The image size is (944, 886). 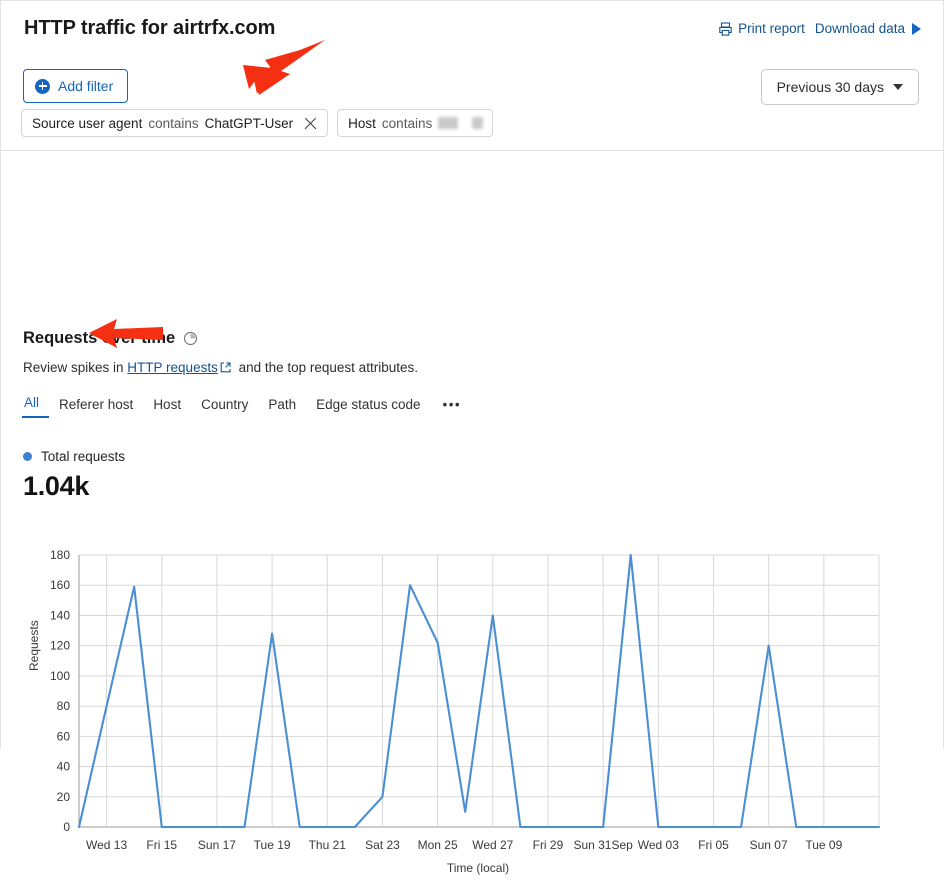 What do you see at coordinates (326, 367) in the screenshot?
I see `subtitle-suffix: and the top request attributes.` at bounding box center [326, 367].